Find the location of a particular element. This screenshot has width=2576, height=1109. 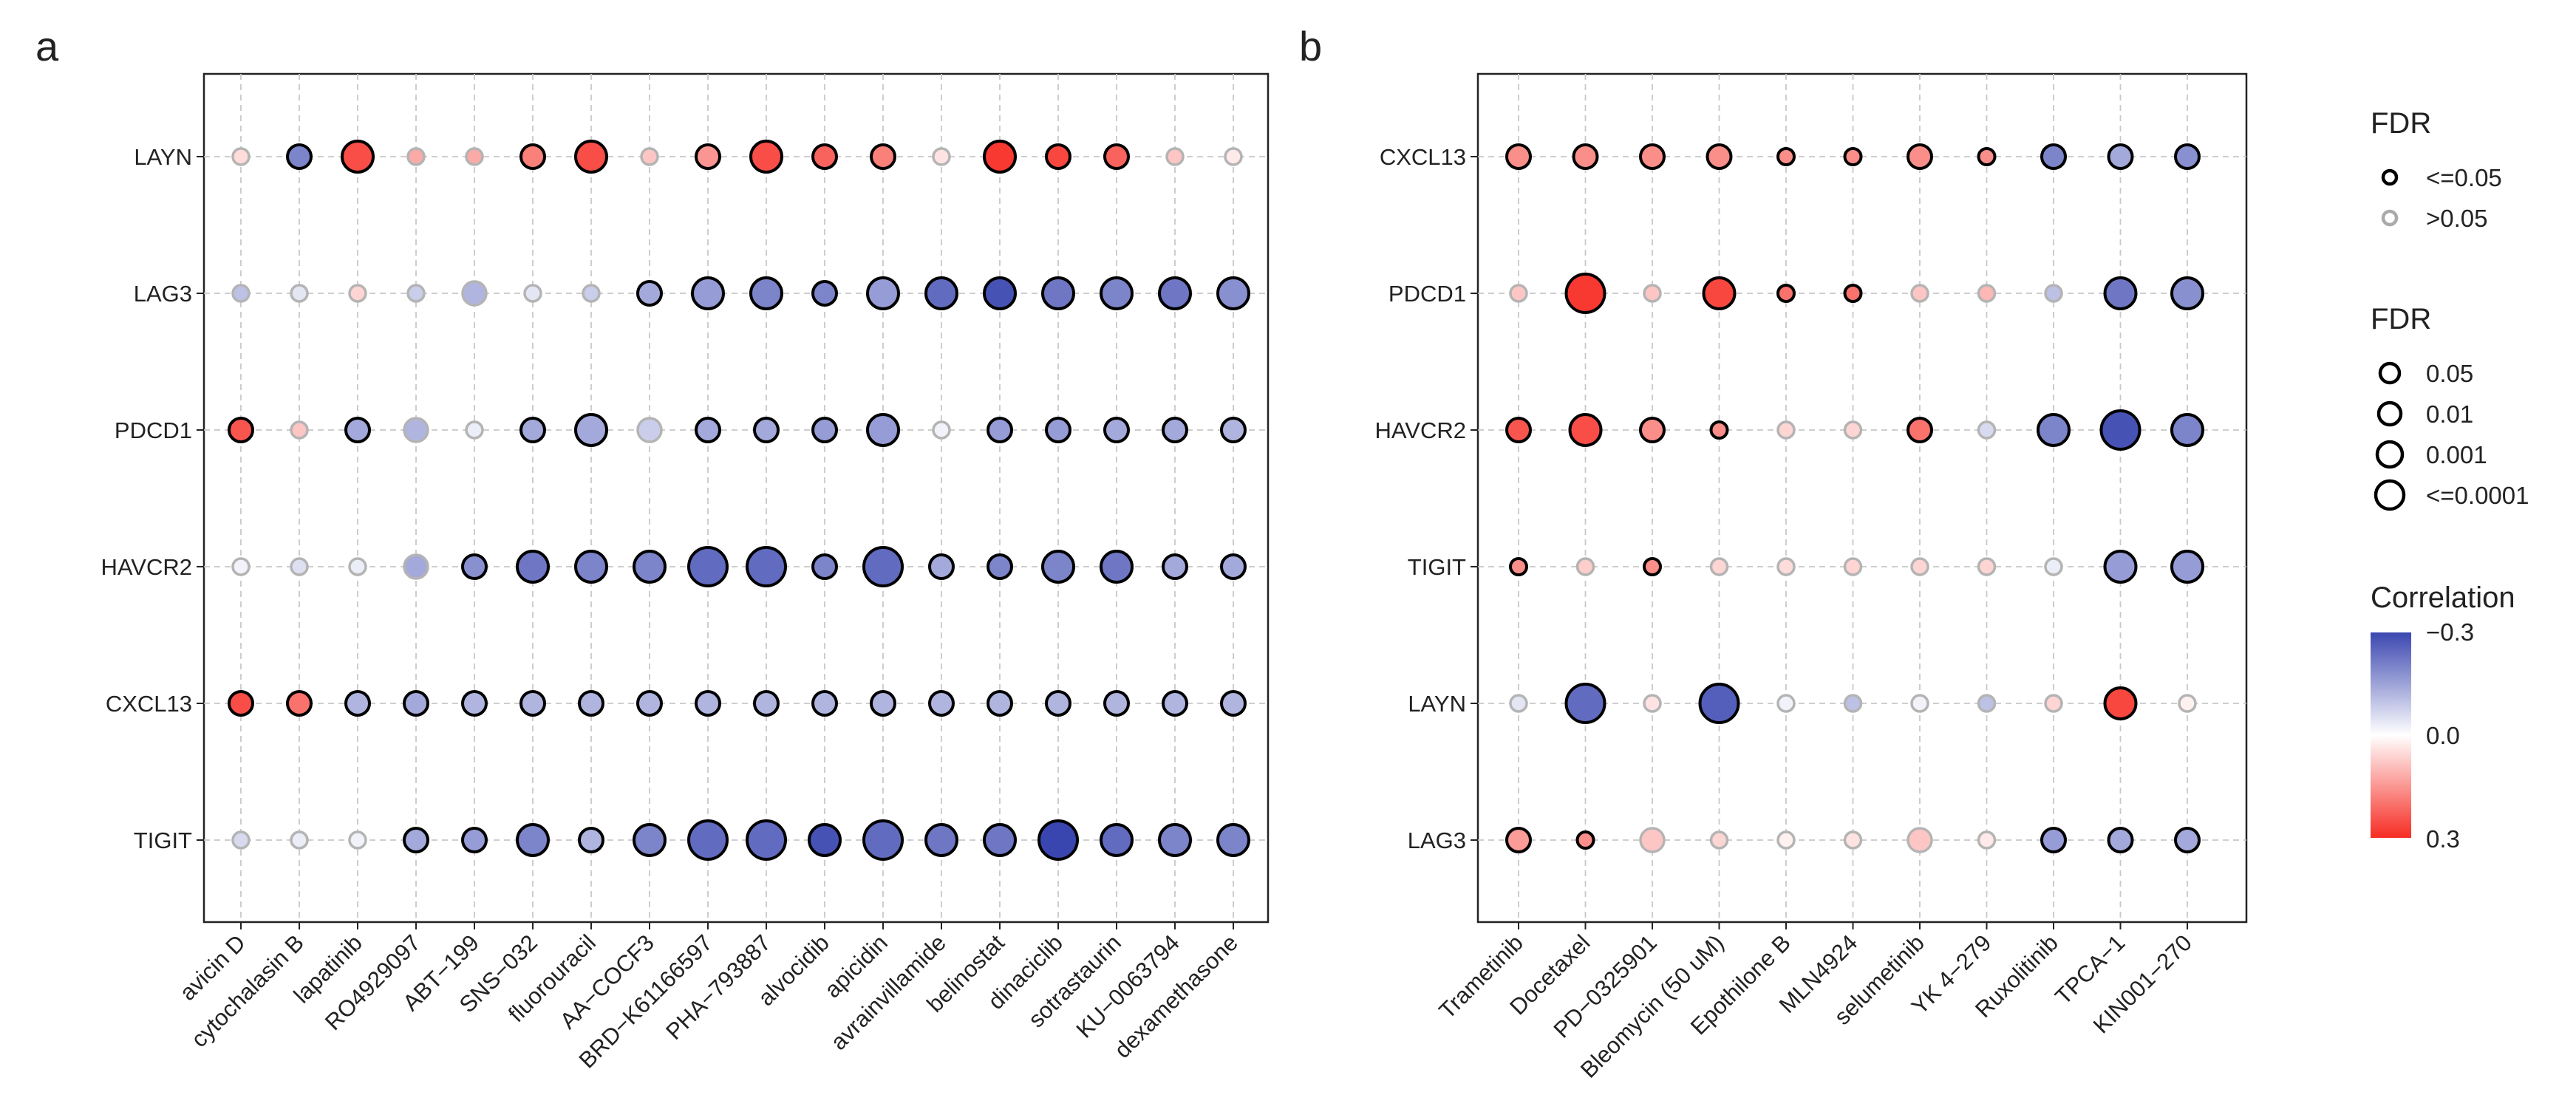

y-tick-label: LAYN is located at coordinates (1437, 704).